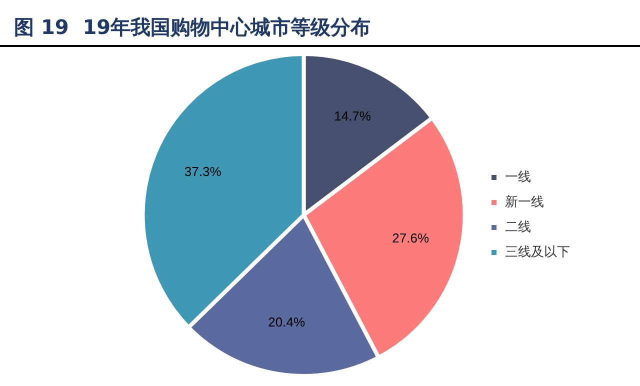 The height and width of the screenshot is (386, 640). I want to click on legend-label: 一线, so click(518, 177).